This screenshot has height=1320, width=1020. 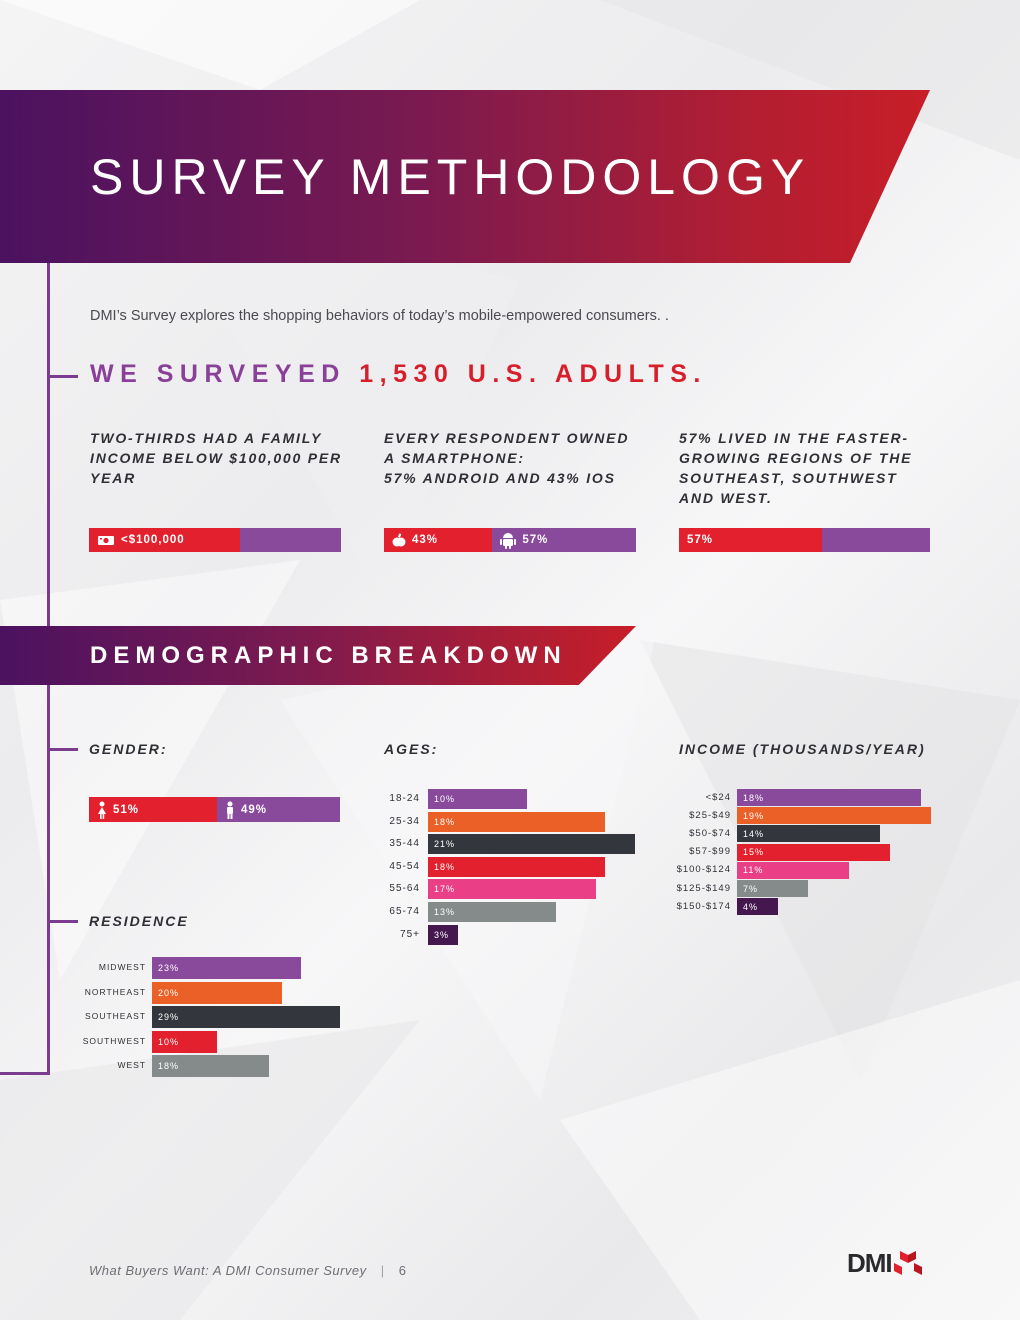 I want to click on logo-text: DMI, so click(x=870, y=1263).